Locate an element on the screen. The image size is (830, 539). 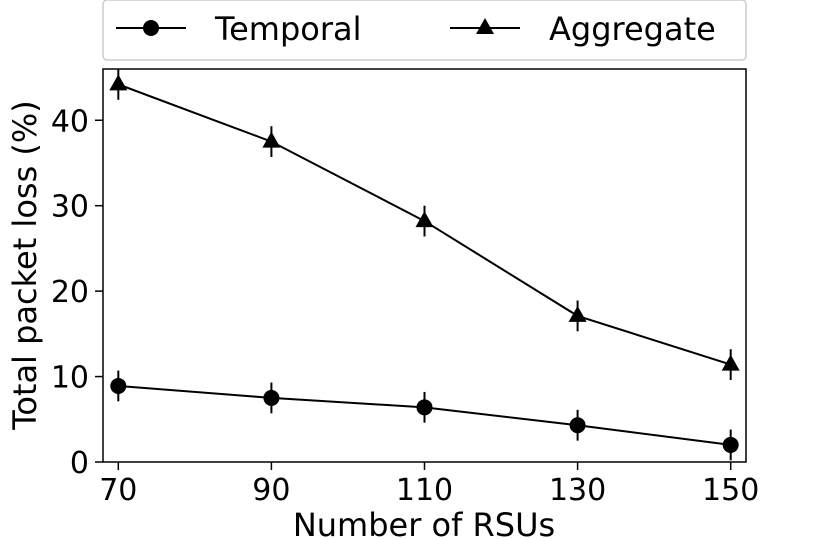
x-tick-label-130: 130 is located at coordinates (577, 490).